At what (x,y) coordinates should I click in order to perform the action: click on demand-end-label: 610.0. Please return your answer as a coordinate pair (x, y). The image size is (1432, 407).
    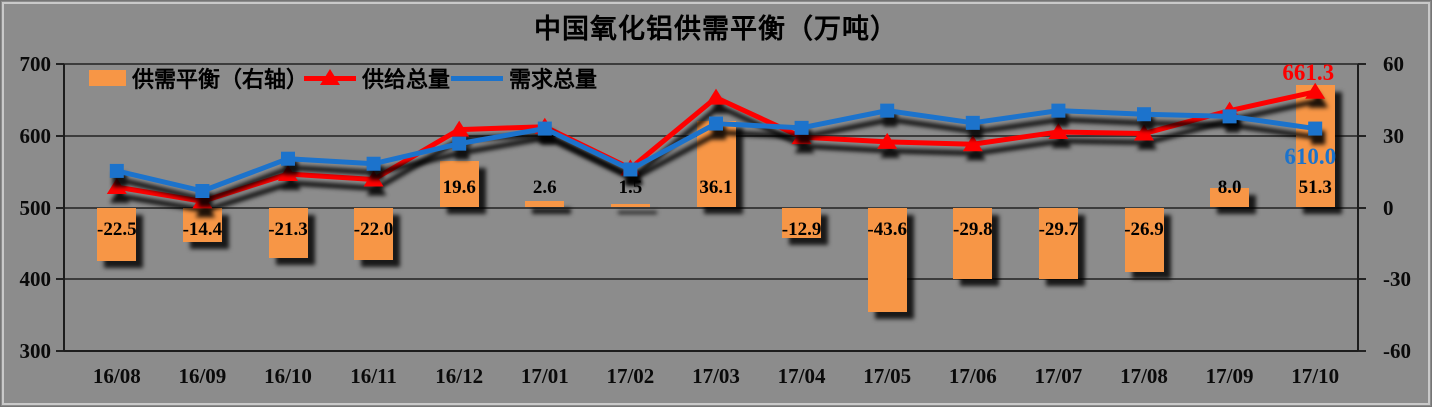
    Looking at the image, I should click on (1310, 156).